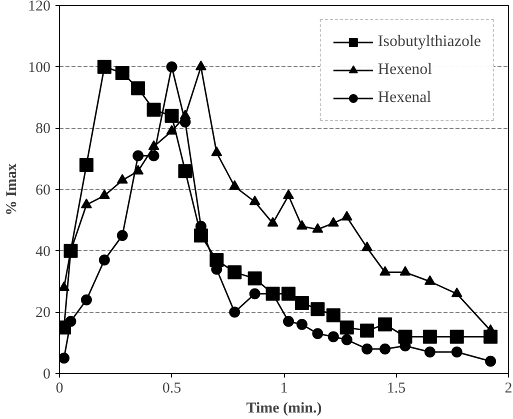 This screenshot has width=513, height=419. What do you see at coordinates (396, 388) in the screenshot?
I see `x-tick-label: 1.5` at bounding box center [396, 388].